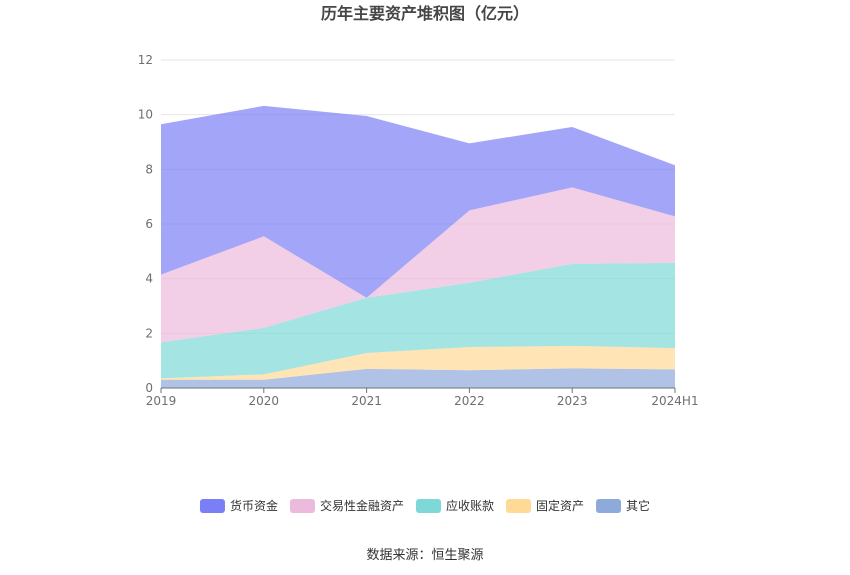 Image resolution: width=850 pixels, height=575 pixels. What do you see at coordinates (362, 505) in the screenshot?
I see `legend-label: 交易性金融资产` at bounding box center [362, 505].